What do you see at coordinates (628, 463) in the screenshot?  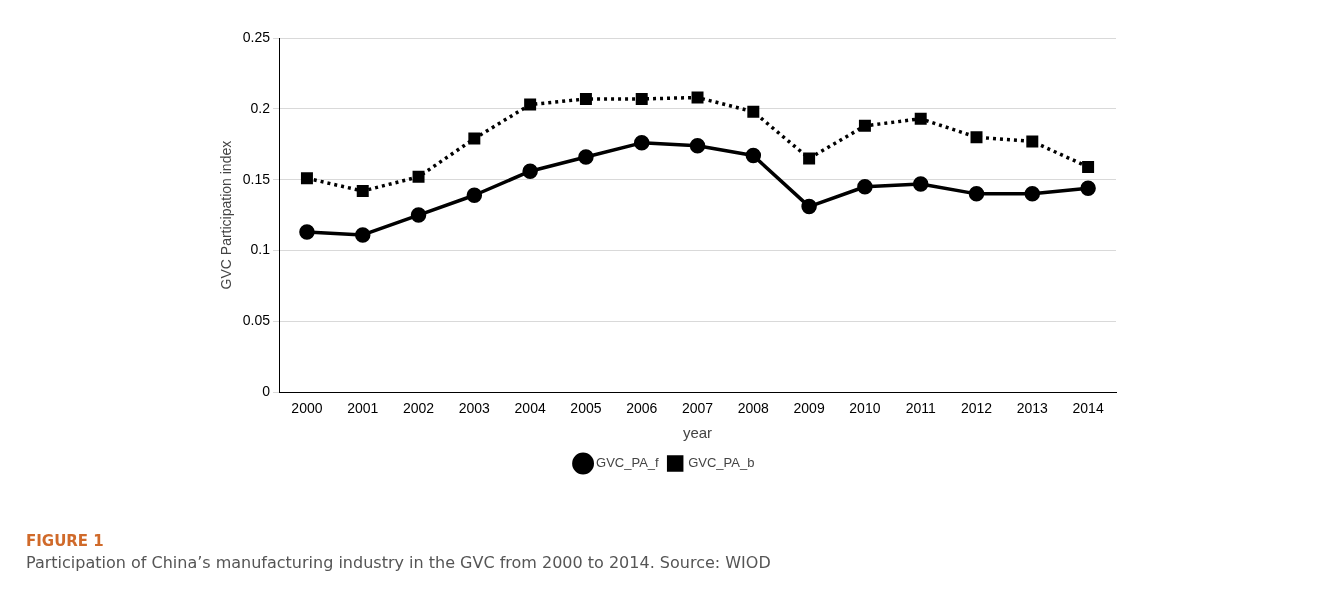 I see `legend-label: GVC_PA_f` at bounding box center [628, 463].